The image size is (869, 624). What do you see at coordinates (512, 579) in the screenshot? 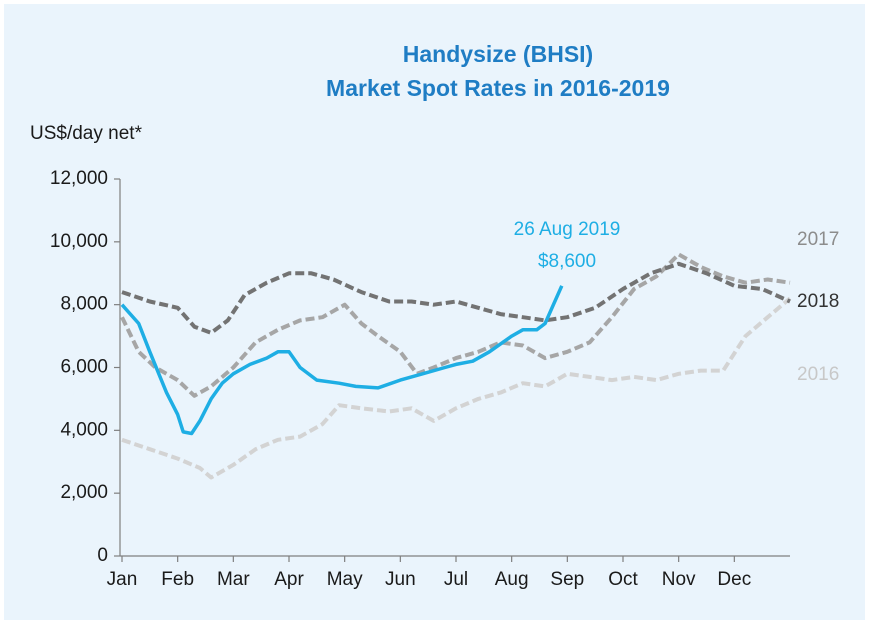
I see `x-tick-label: Aug` at bounding box center [512, 579].